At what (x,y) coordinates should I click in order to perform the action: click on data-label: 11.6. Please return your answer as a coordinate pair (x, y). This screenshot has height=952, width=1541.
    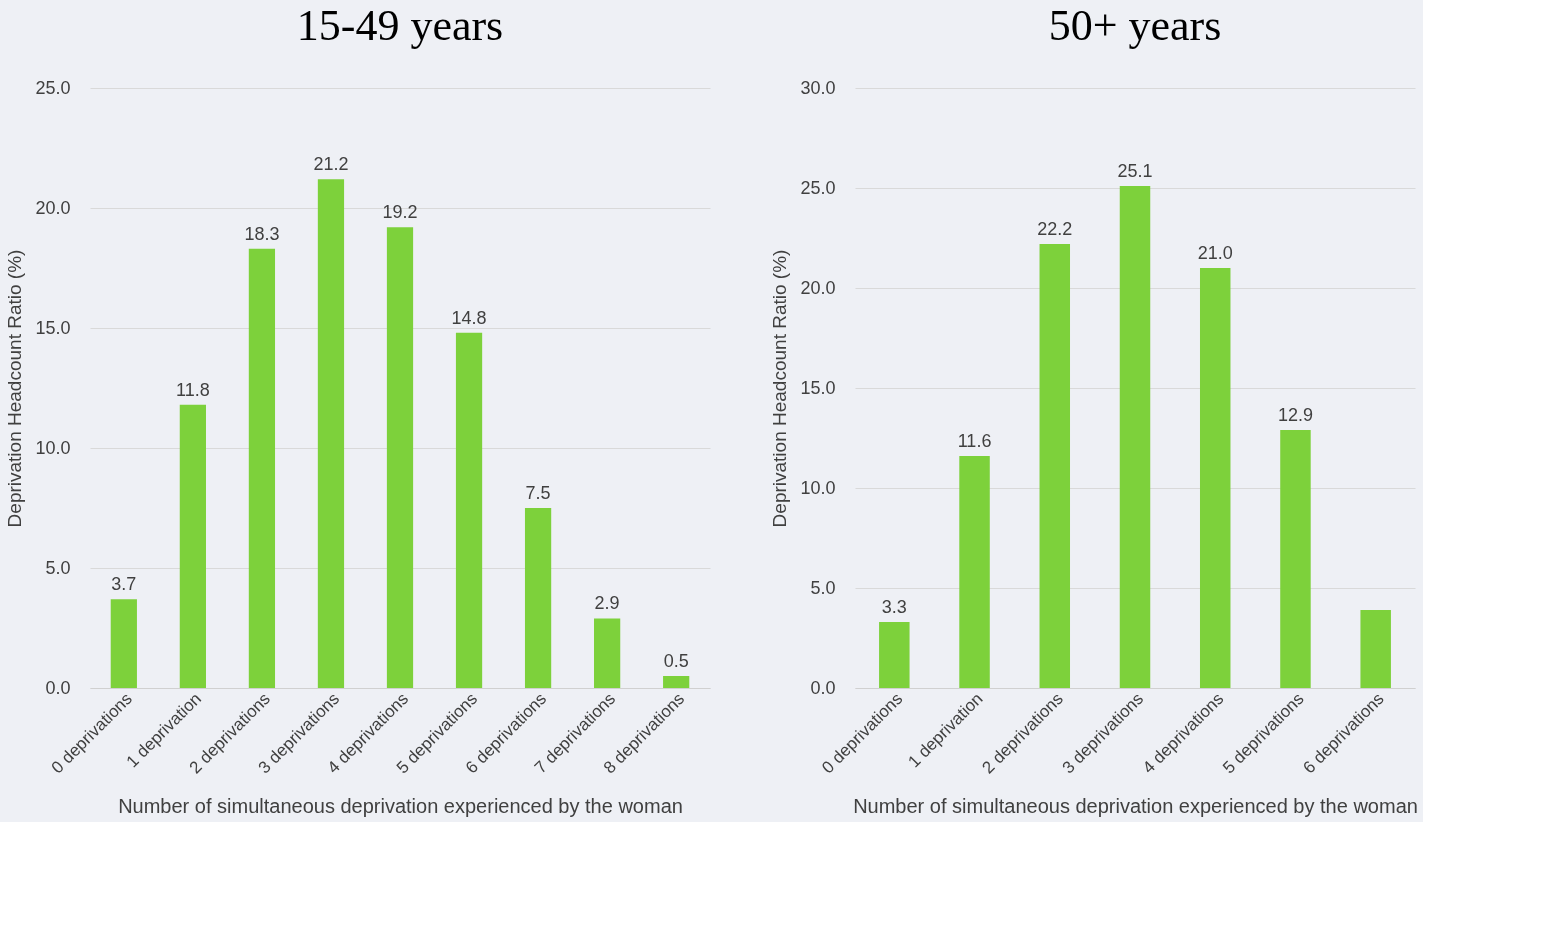
    Looking at the image, I should click on (974, 441).